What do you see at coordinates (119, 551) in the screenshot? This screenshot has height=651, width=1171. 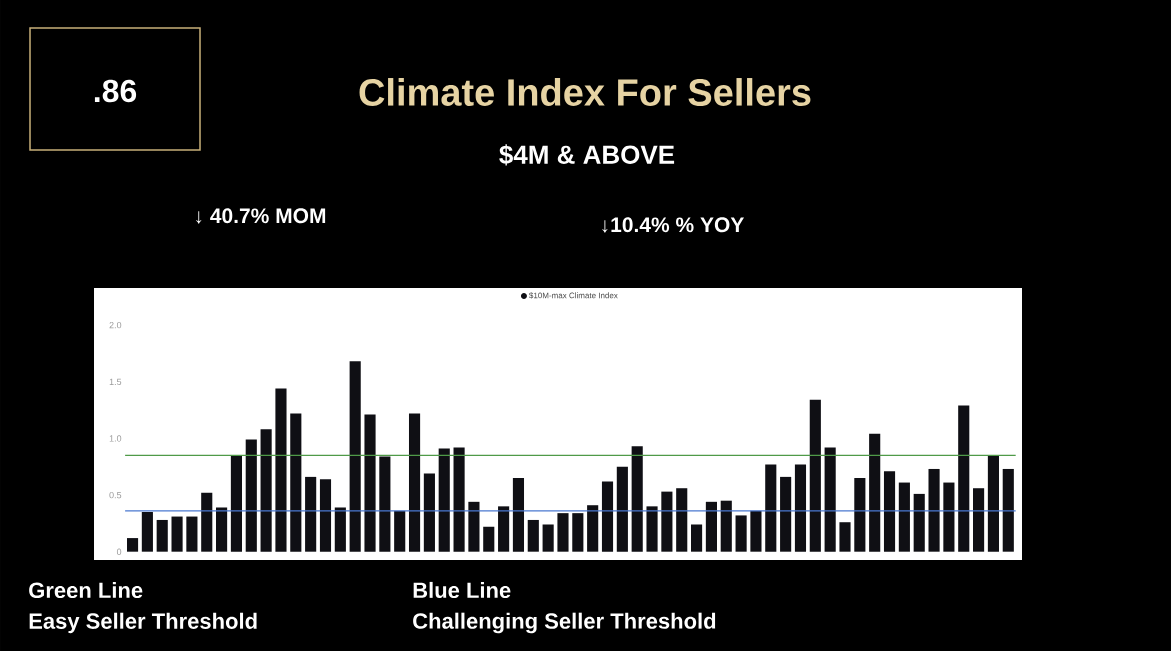 I see `y-tick-label: 0` at bounding box center [119, 551].